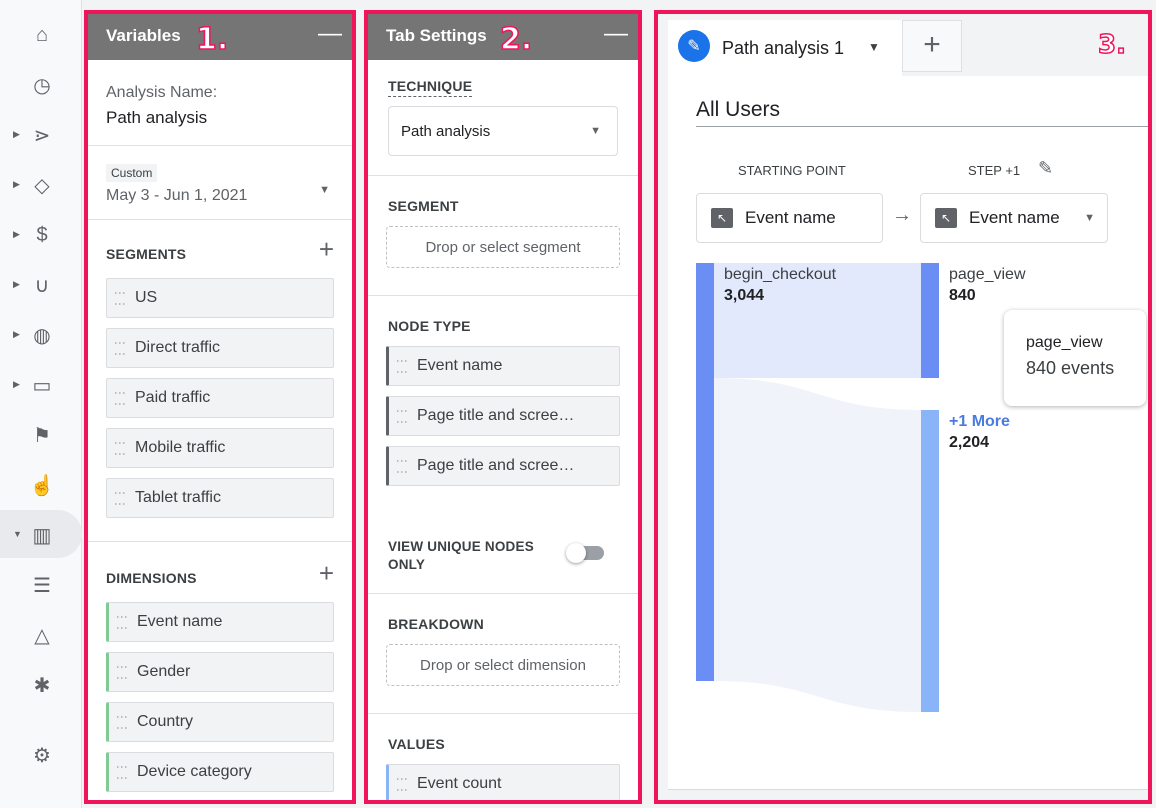  What do you see at coordinates (979, 421) in the screenshot?
I see `more-nodes-link: +1 More` at bounding box center [979, 421].